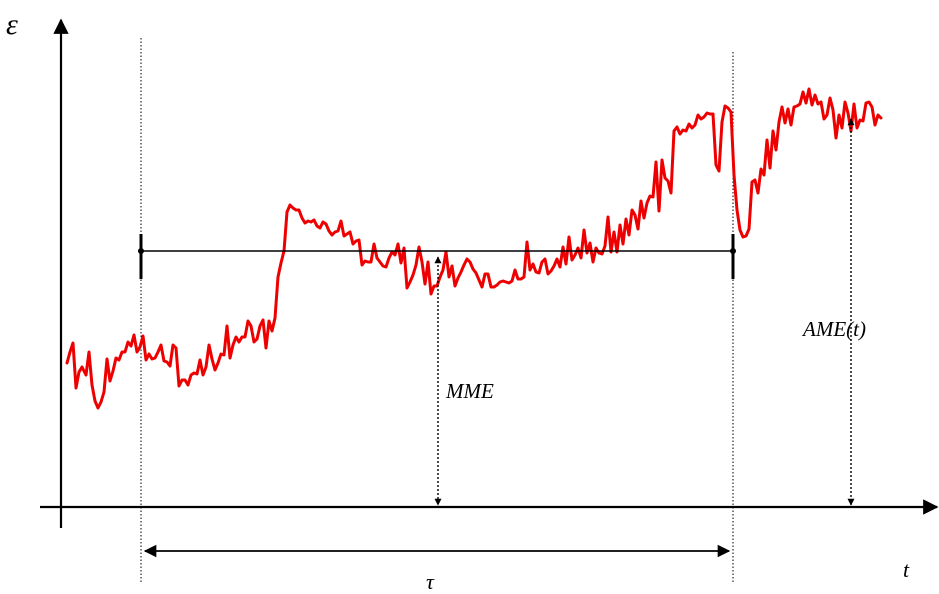 The width and height of the screenshot is (939, 594). I want to click on x-axis-label: t, so click(906, 569).